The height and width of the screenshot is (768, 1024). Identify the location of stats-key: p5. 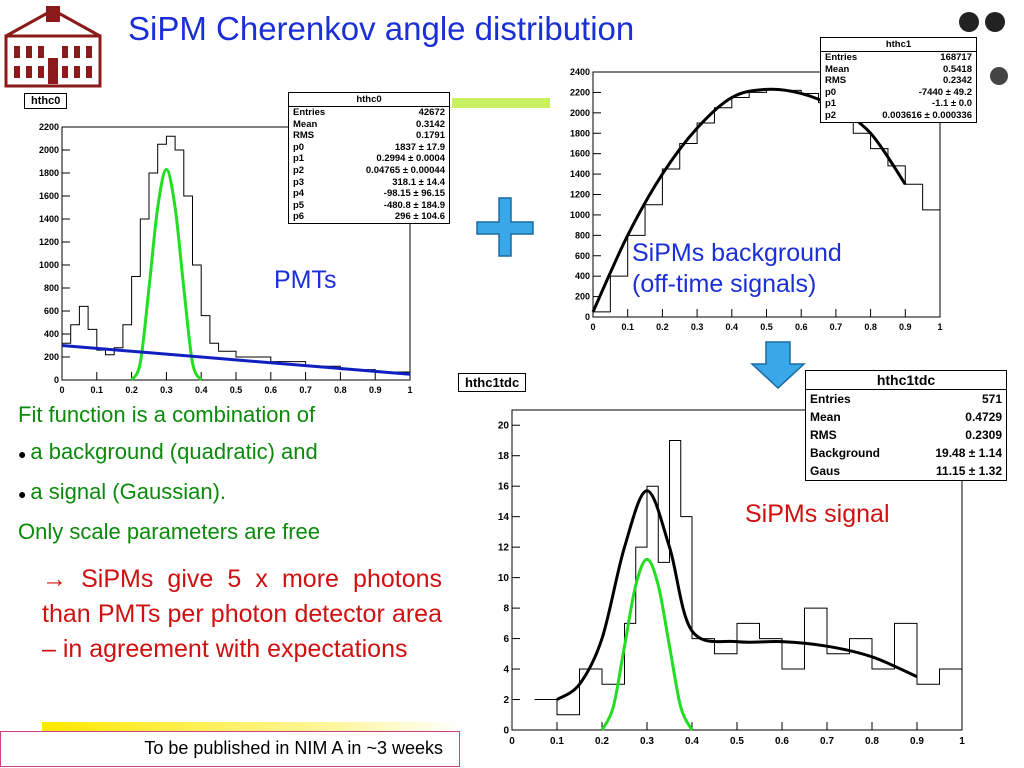
(299, 205).